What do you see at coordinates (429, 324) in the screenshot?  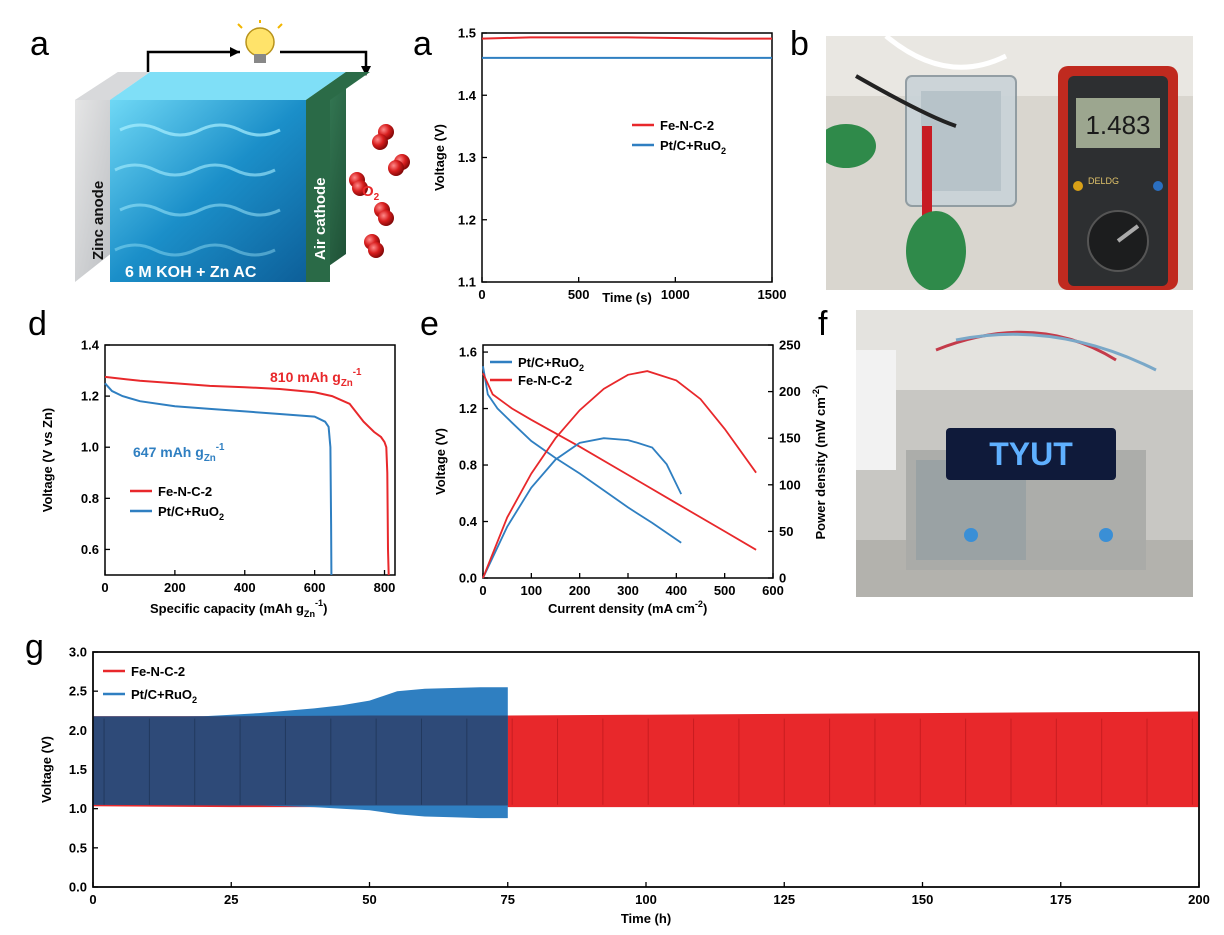 I see `panel-letter-e: e` at bounding box center [429, 324].